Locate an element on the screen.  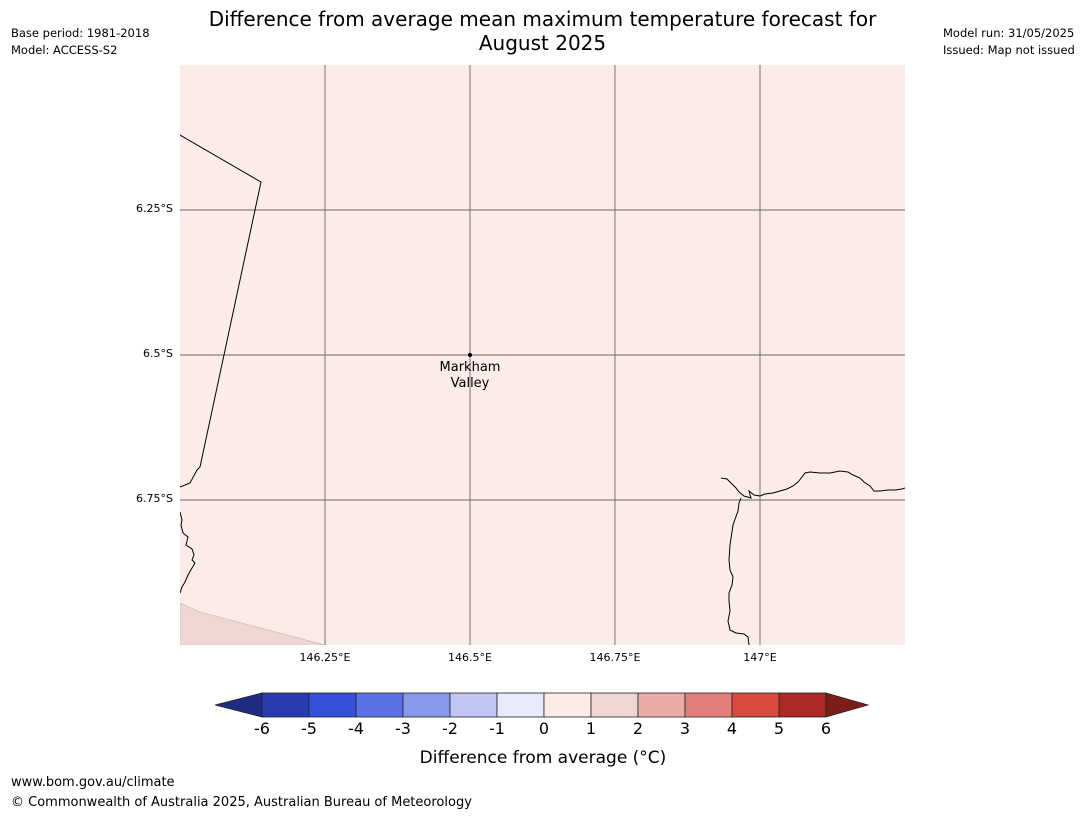
legend-tick: 3 is located at coordinates (685, 728).